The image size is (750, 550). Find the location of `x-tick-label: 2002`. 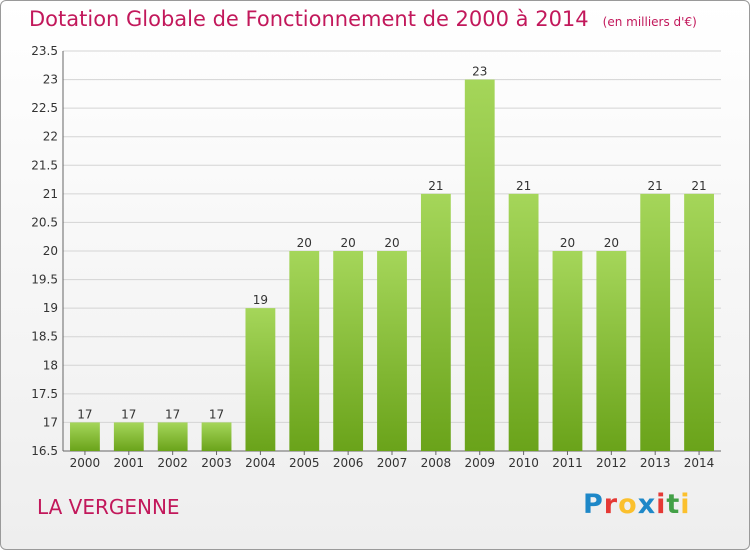

x-tick-label: 2002 is located at coordinates (172, 463).